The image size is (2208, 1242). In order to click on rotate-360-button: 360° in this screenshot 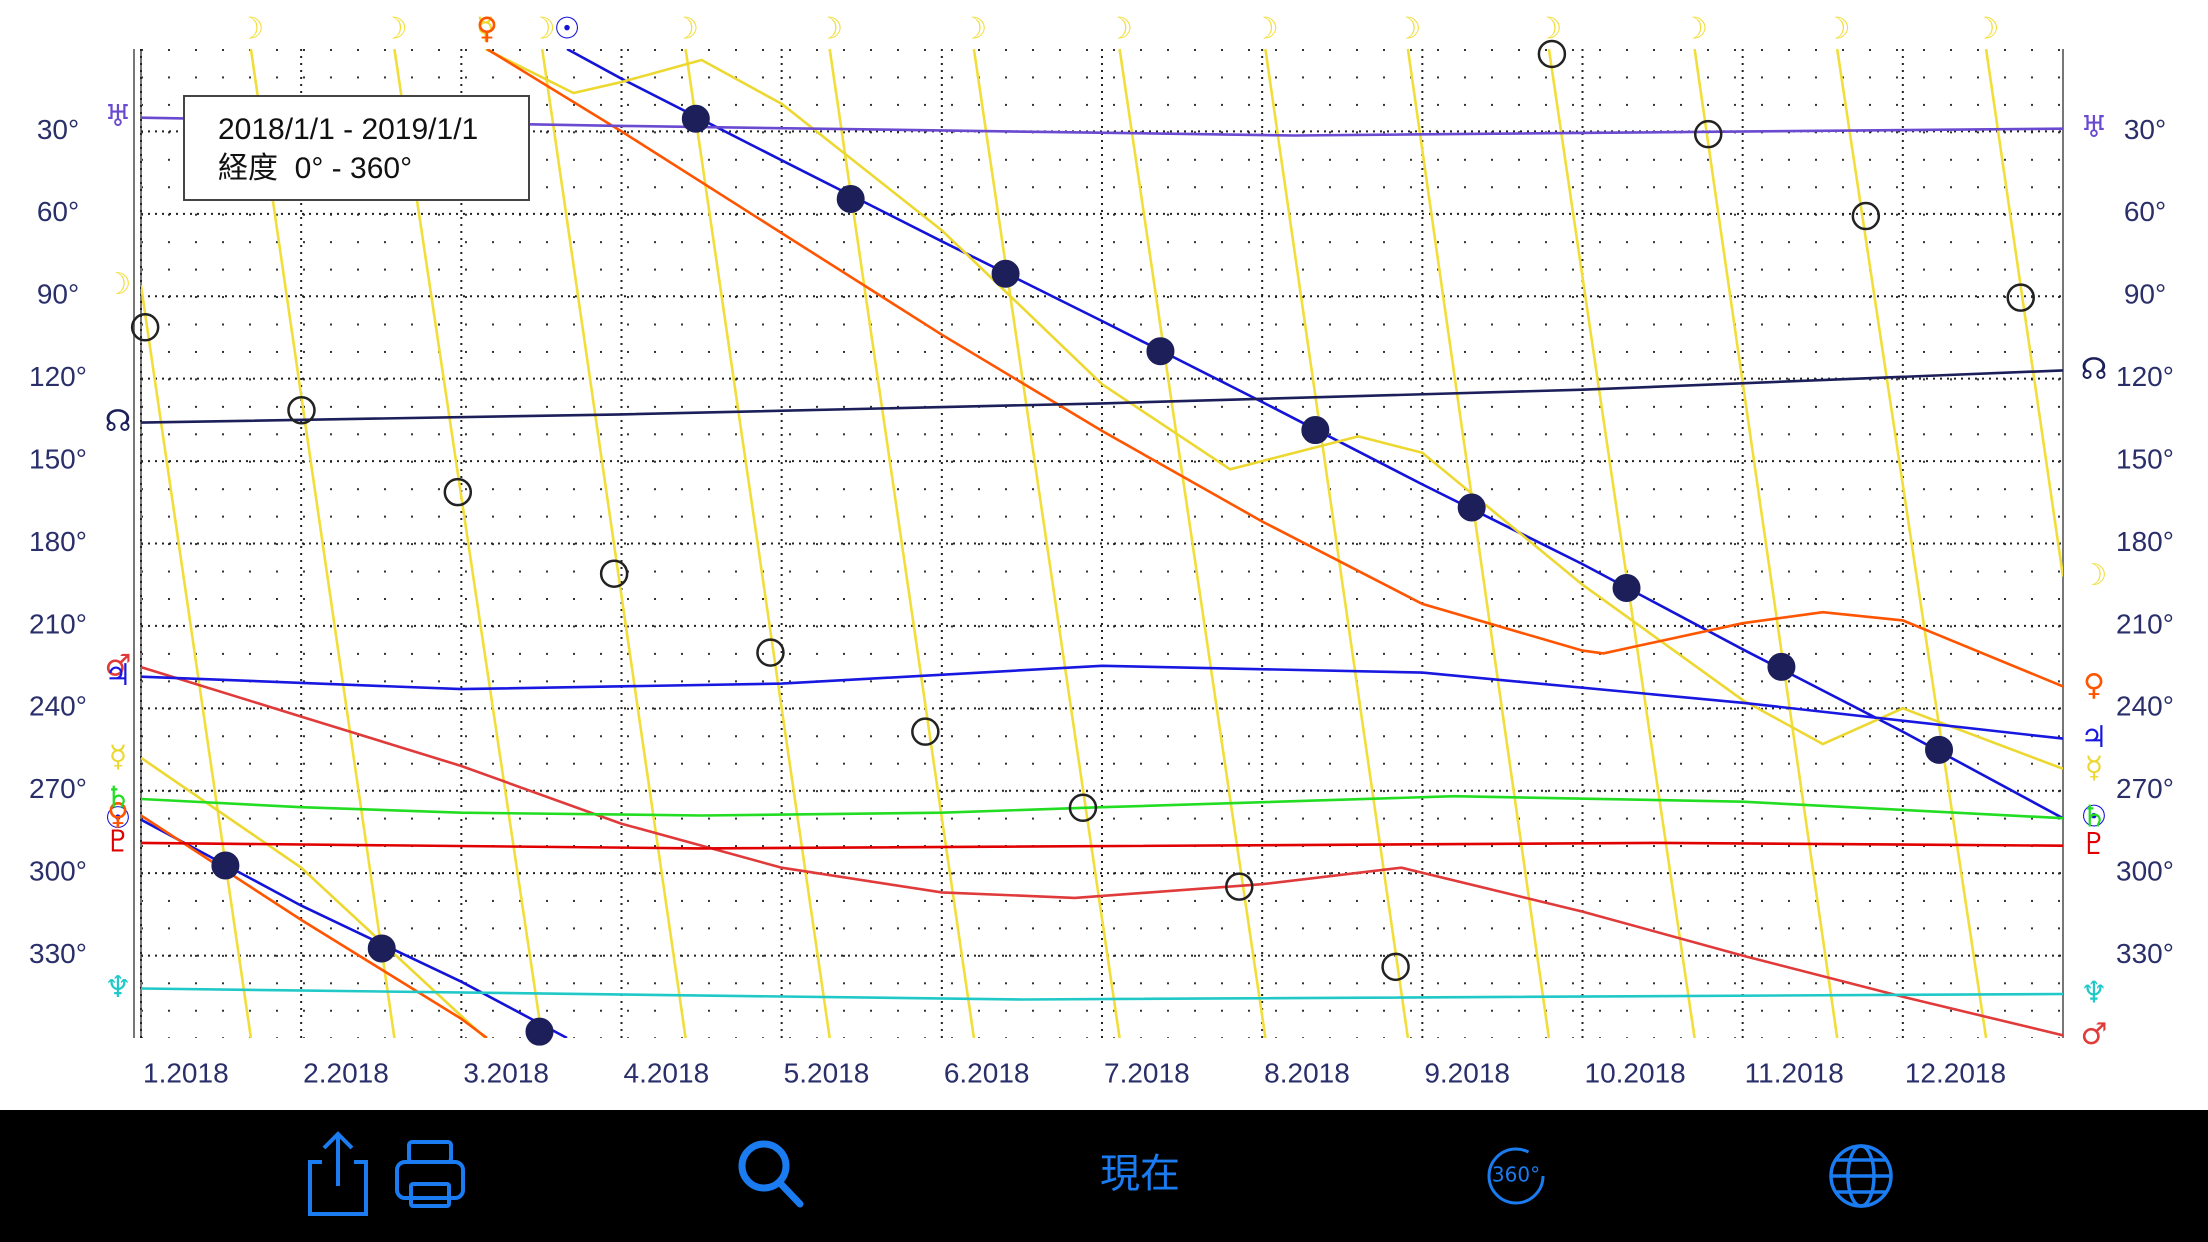, I will do `click(1516, 1176)`.